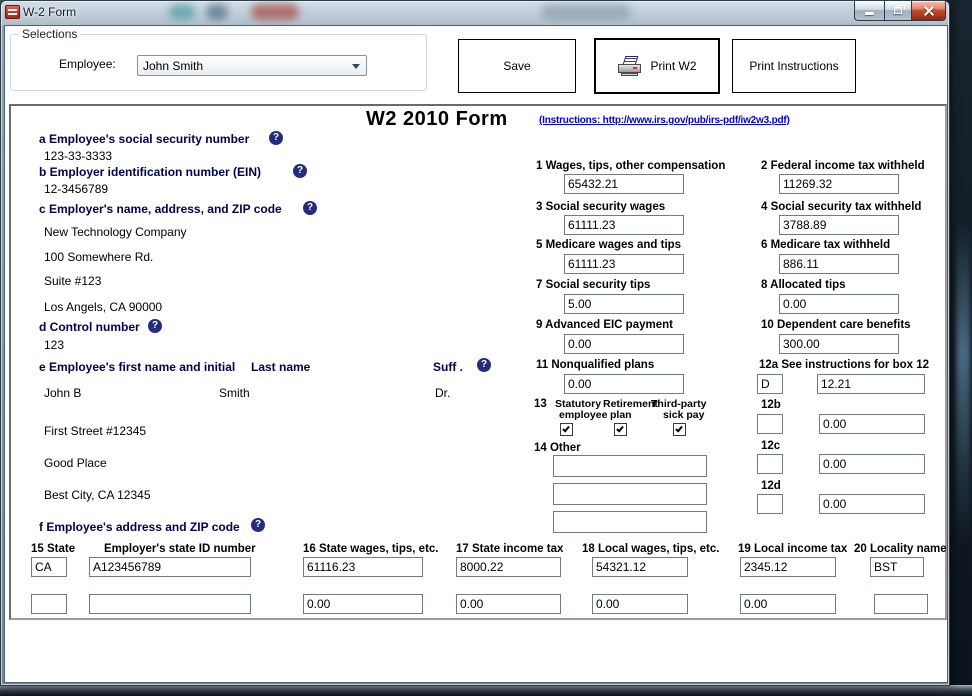 The image size is (972, 696). I want to click on print-w2-button: Print W2, so click(657, 66).